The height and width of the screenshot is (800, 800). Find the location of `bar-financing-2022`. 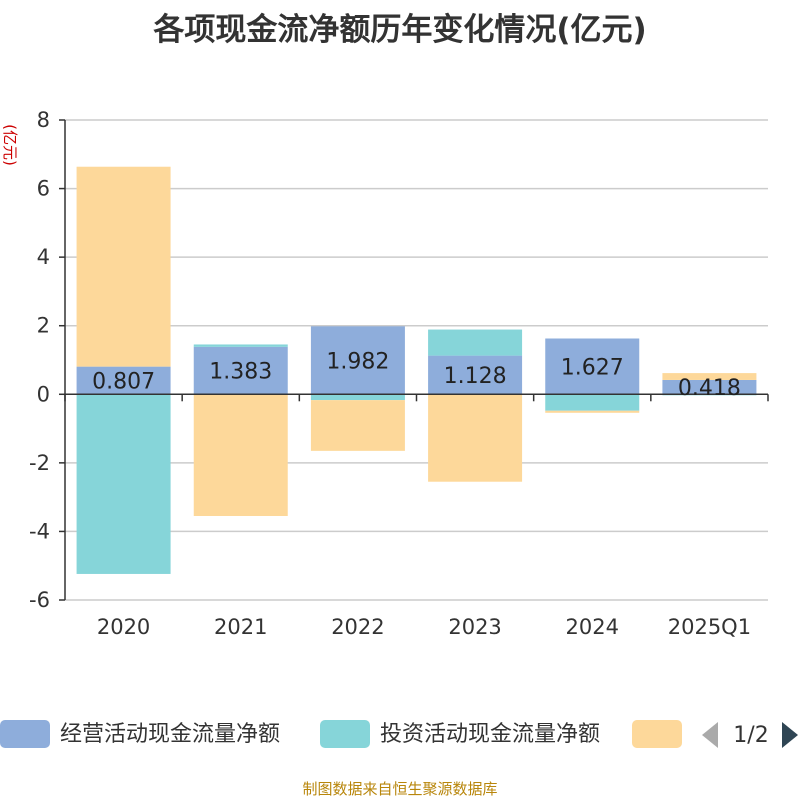

bar-financing-2022 is located at coordinates (357, 425).